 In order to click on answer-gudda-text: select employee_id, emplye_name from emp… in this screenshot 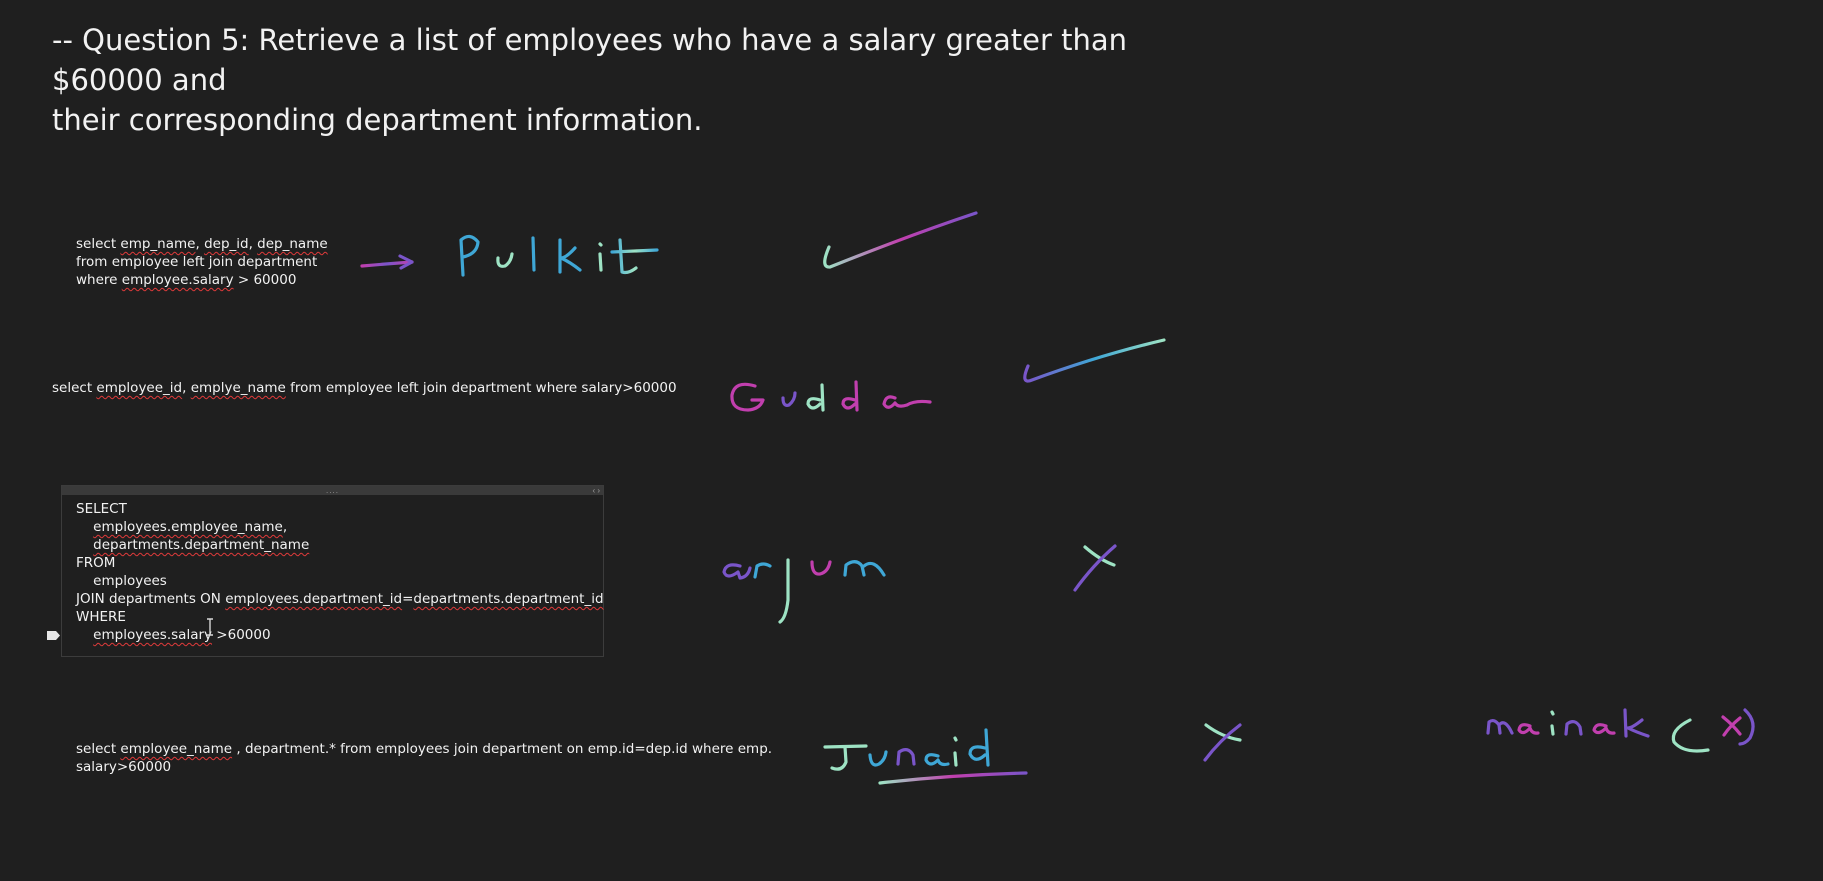, I will do `click(364, 388)`.